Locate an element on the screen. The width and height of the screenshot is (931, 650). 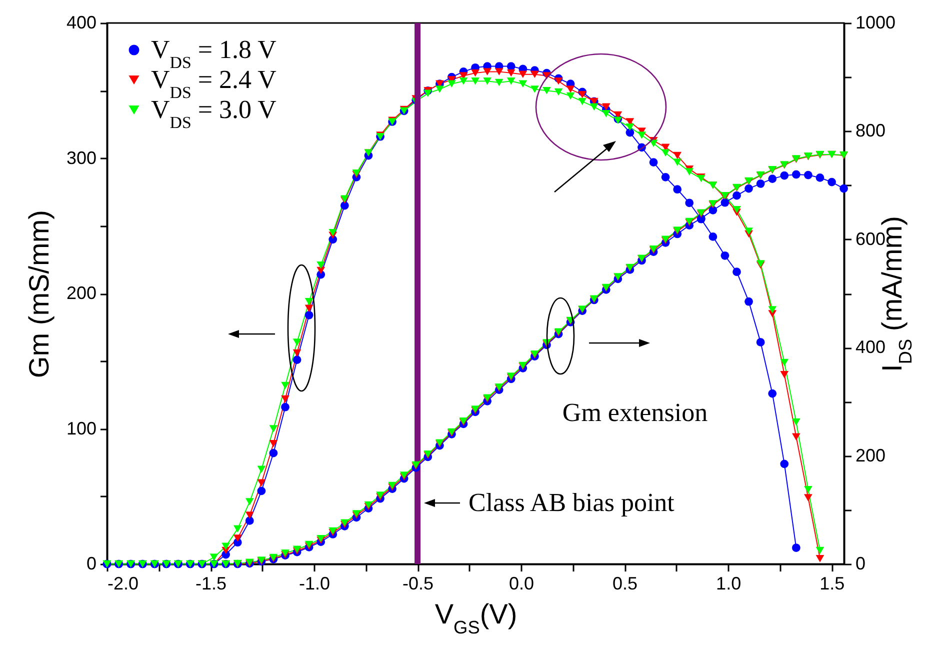
x-tick-label: -1.5 is located at coordinates (211, 584).